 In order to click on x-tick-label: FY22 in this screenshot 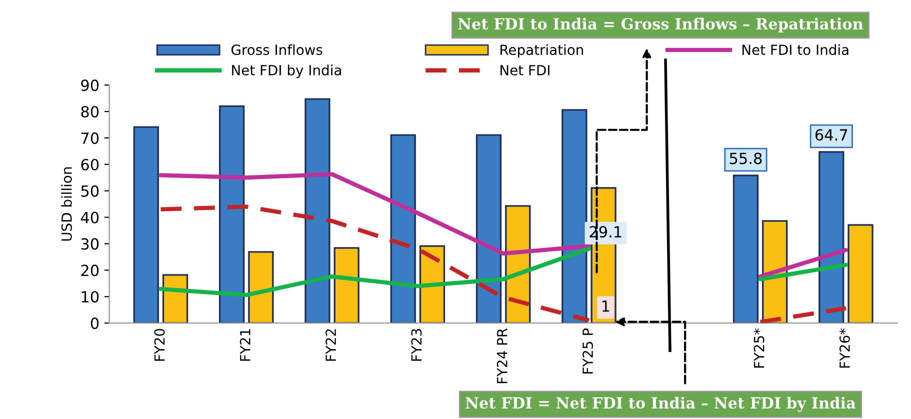, I will do `click(331, 345)`.